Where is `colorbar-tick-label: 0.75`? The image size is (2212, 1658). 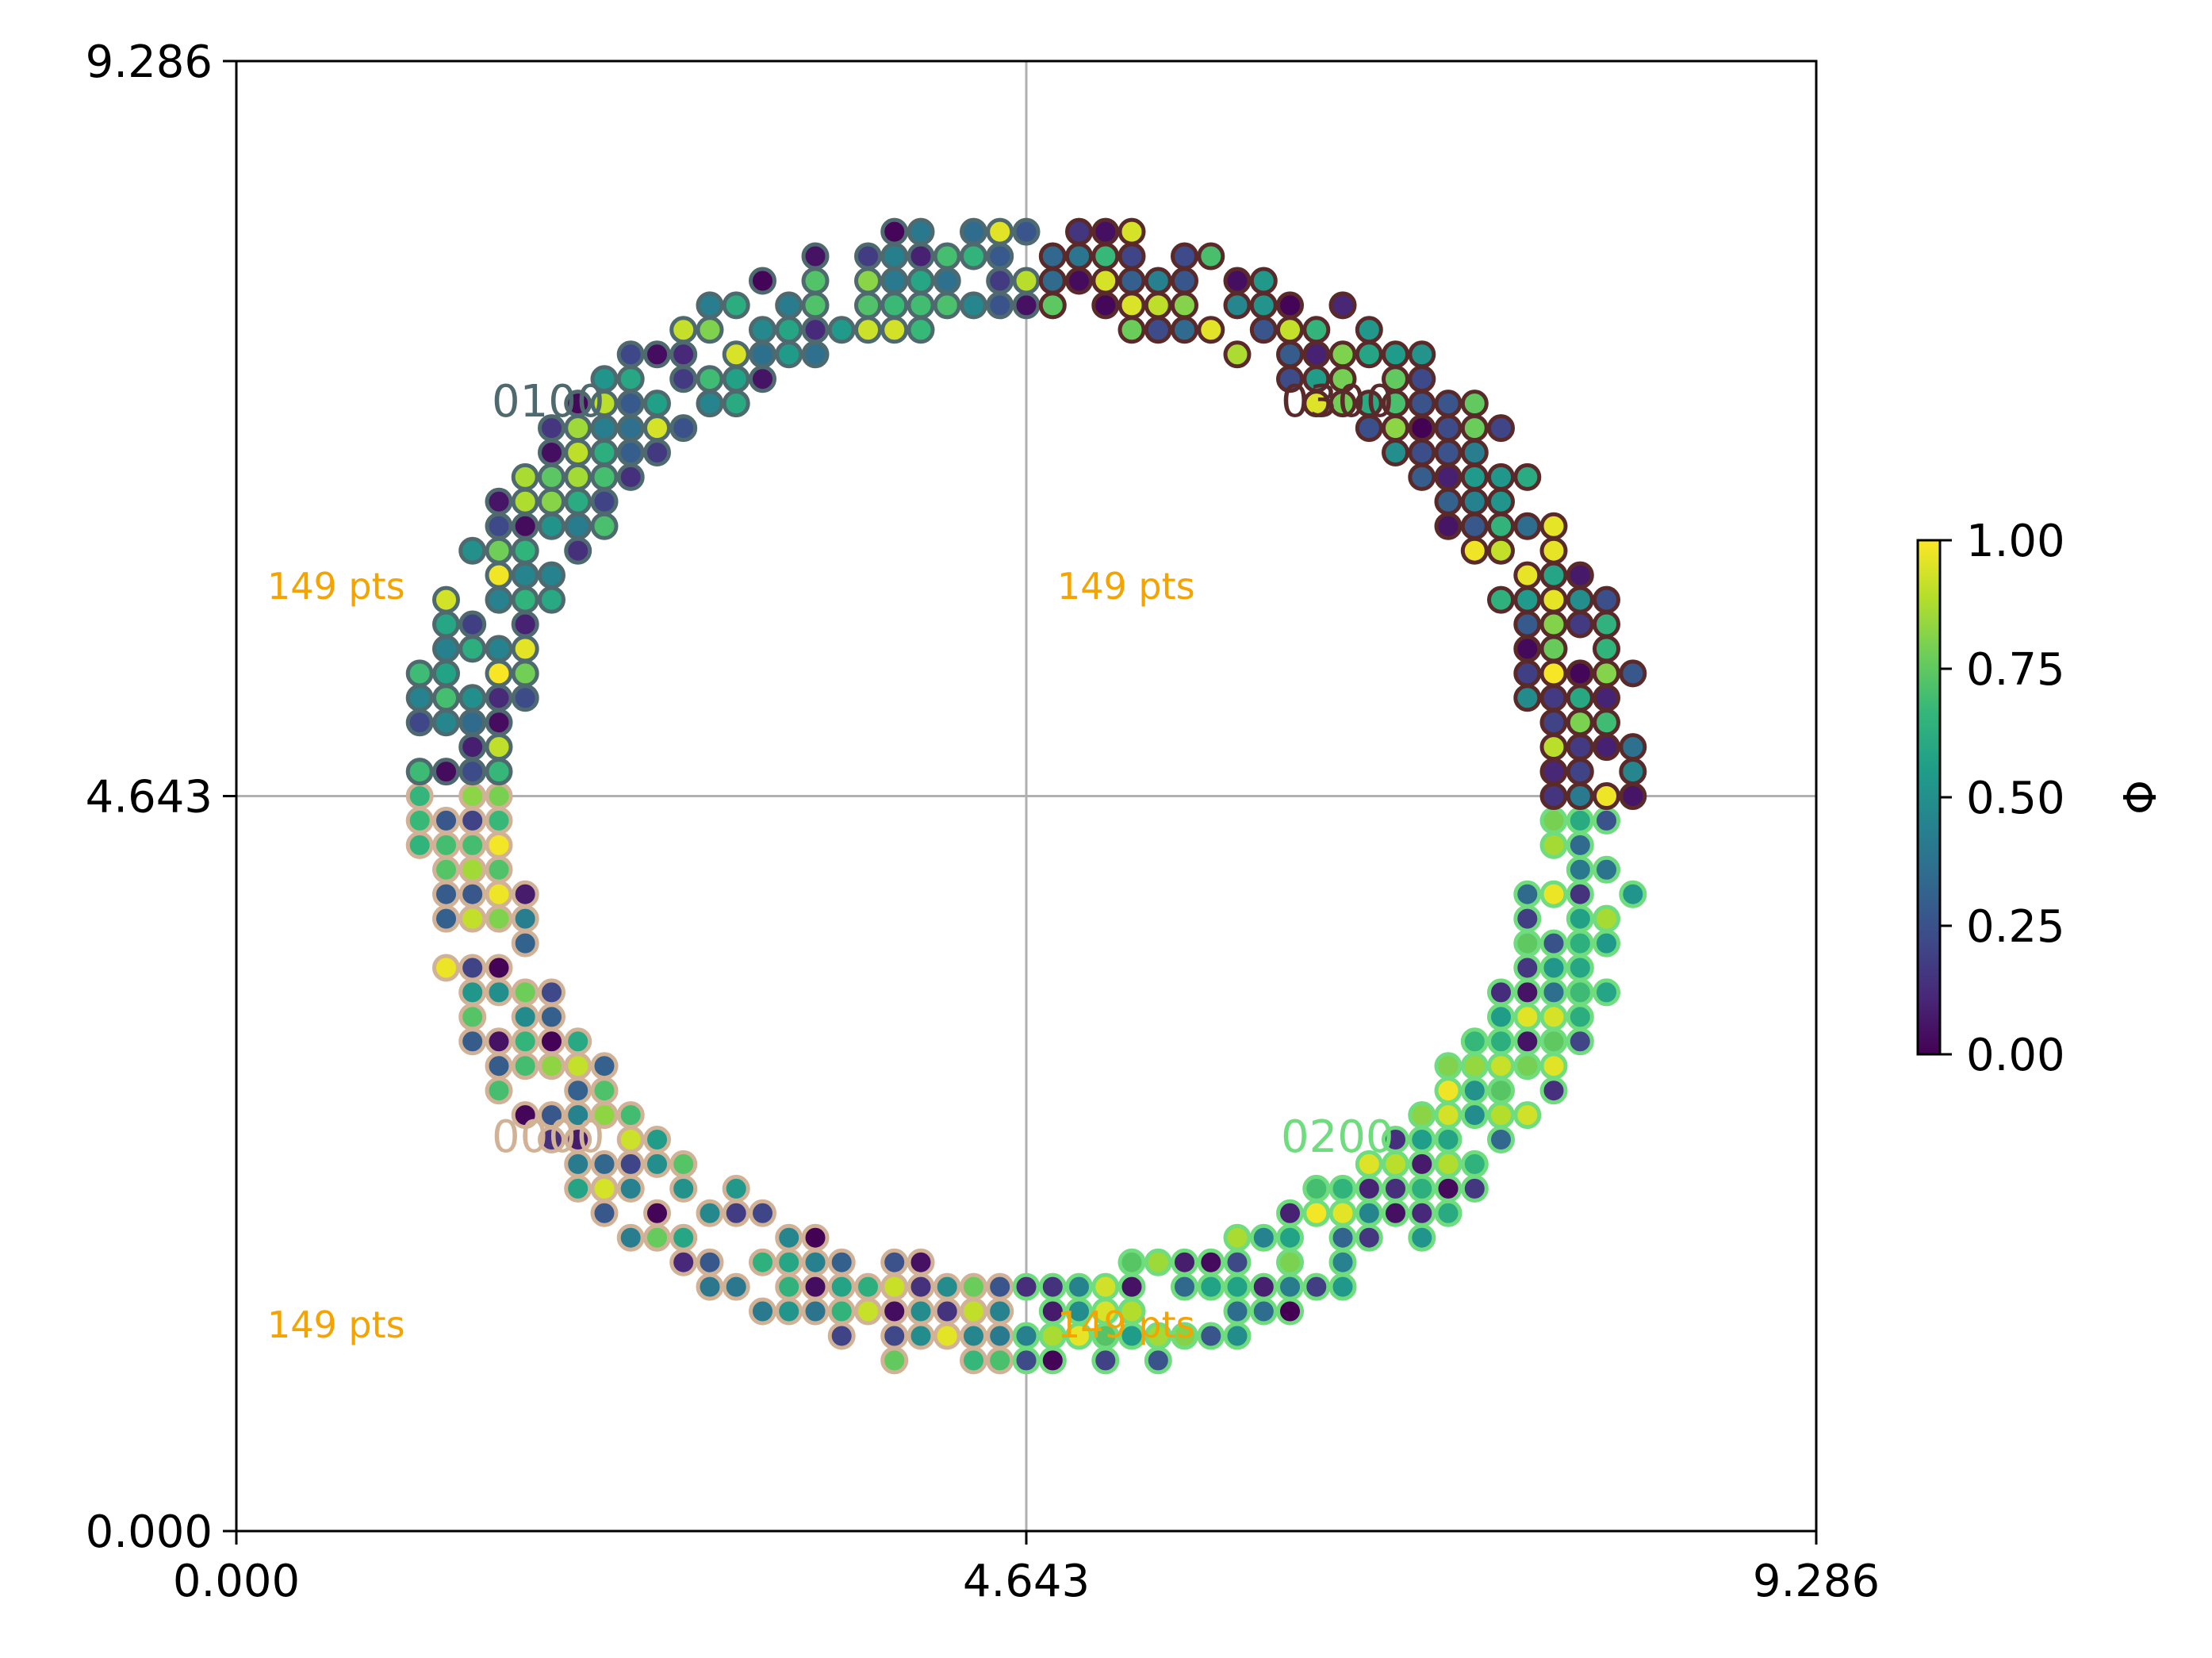 colorbar-tick-label: 0.75 is located at coordinates (2015, 670).